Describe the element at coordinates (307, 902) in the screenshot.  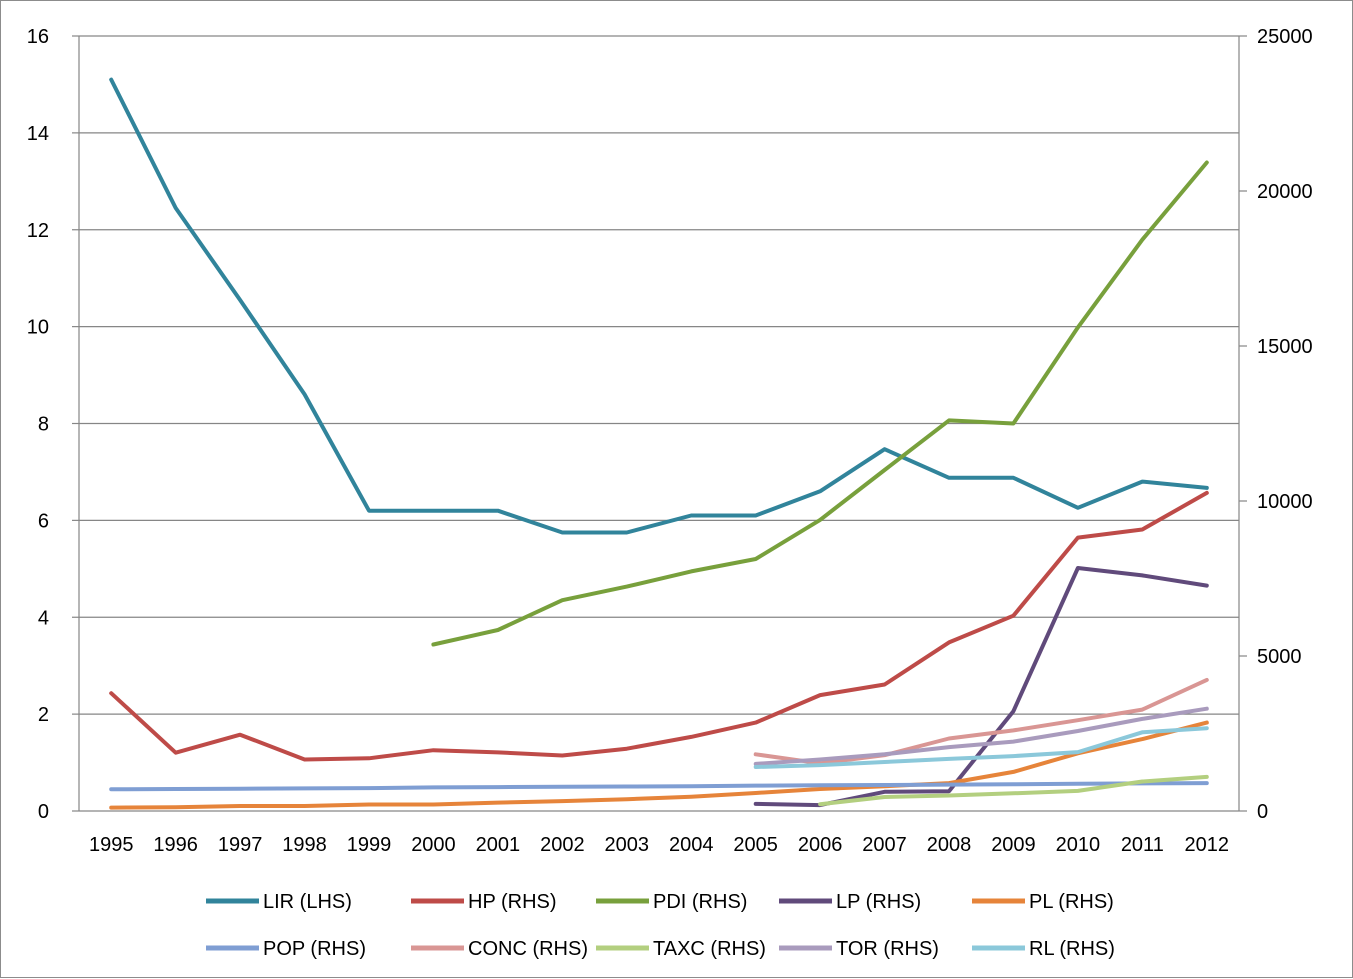
I see `legend-label: LIR (LHS)` at that location.